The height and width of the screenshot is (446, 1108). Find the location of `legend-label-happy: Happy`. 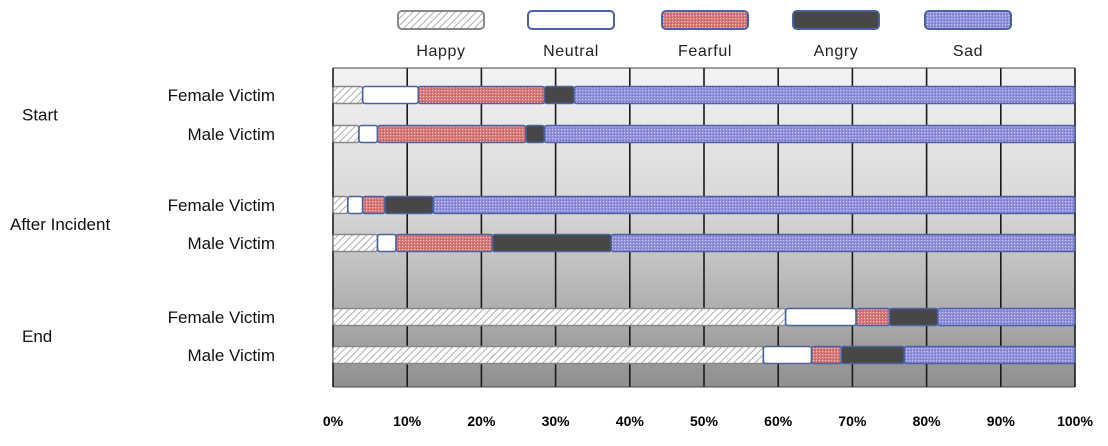

legend-label-happy: Happy is located at coordinates (440, 51).